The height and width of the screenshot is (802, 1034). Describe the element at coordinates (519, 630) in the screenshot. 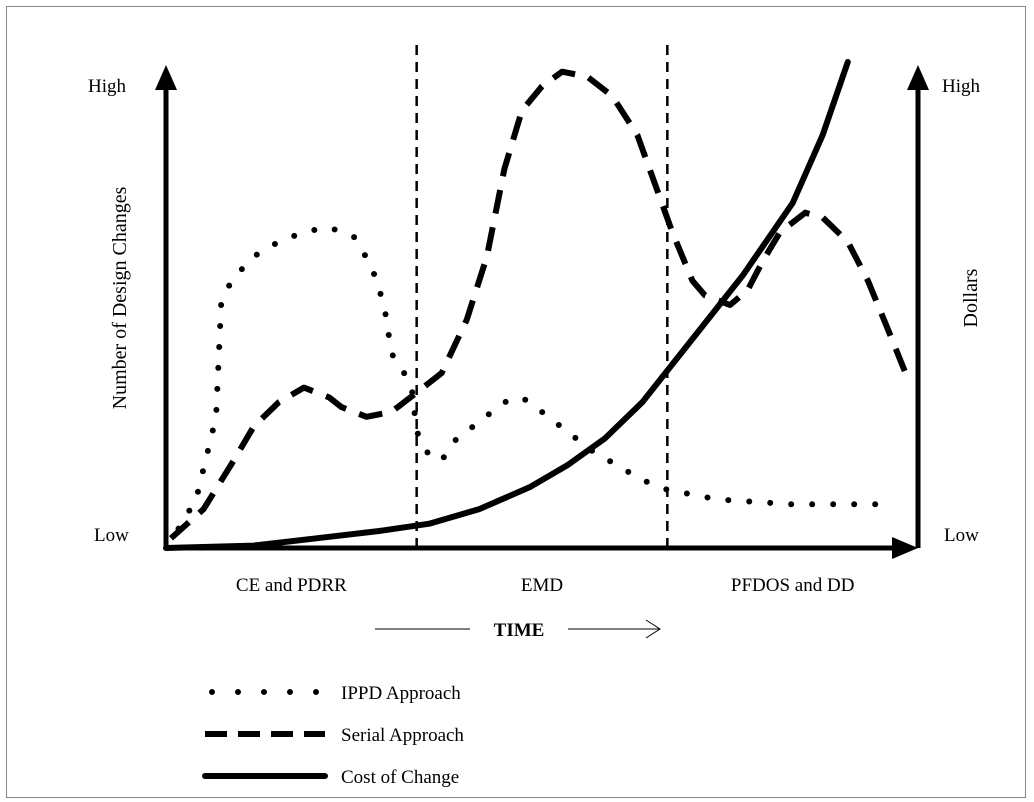

I see `x-axis-title: TIME` at that location.